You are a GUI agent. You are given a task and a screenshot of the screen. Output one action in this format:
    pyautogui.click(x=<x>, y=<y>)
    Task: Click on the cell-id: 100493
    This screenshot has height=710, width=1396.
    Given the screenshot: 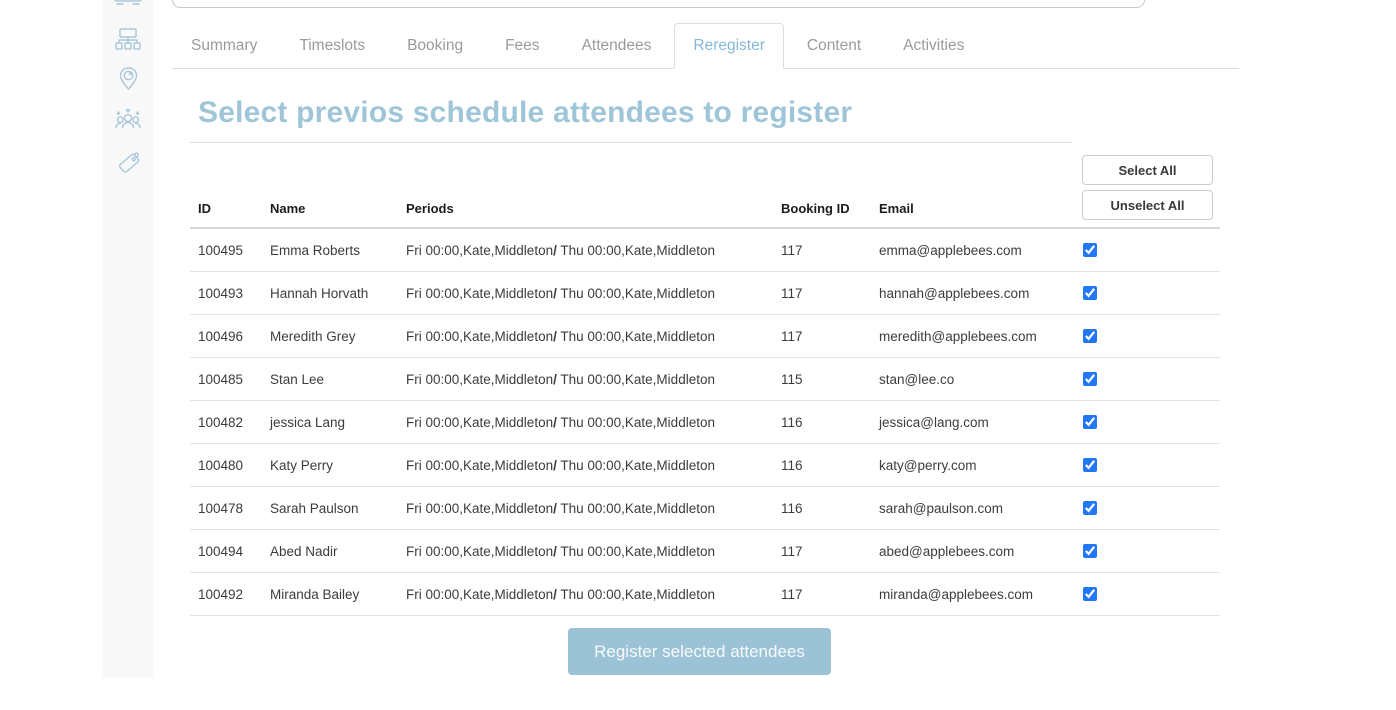 What is the action you would take?
    pyautogui.click(x=221, y=293)
    